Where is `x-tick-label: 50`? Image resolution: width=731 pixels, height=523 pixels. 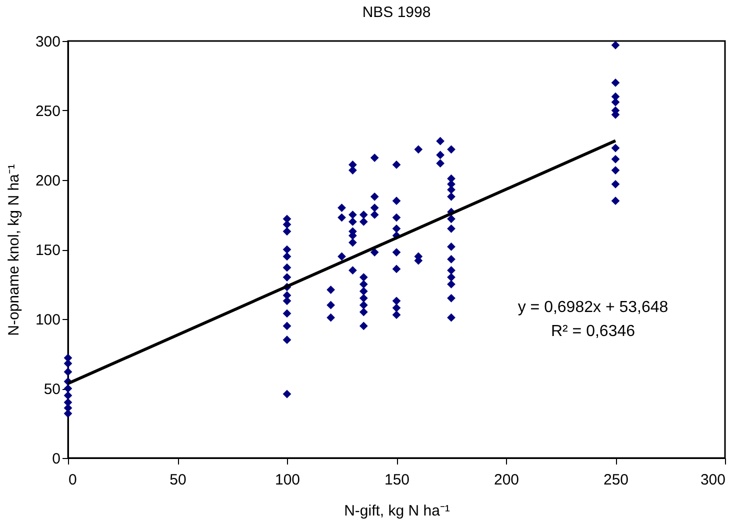 x-tick-label: 50 is located at coordinates (178, 480).